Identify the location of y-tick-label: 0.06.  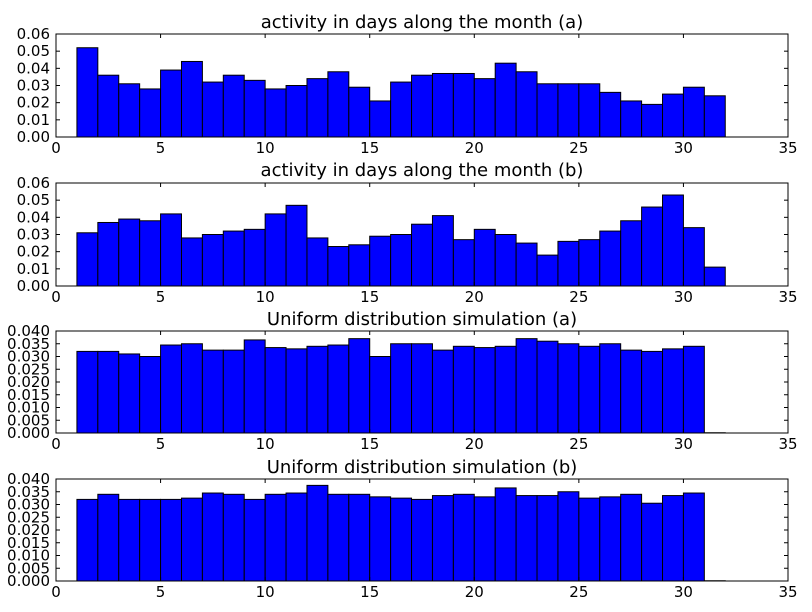
(33, 183).